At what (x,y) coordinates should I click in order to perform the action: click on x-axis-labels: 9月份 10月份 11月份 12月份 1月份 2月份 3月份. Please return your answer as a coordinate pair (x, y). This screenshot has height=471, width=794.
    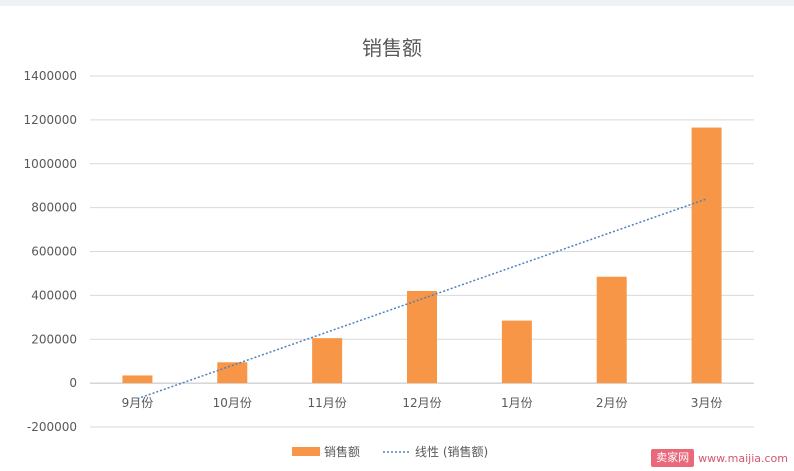
    Looking at the image, I should click on (422, 403).